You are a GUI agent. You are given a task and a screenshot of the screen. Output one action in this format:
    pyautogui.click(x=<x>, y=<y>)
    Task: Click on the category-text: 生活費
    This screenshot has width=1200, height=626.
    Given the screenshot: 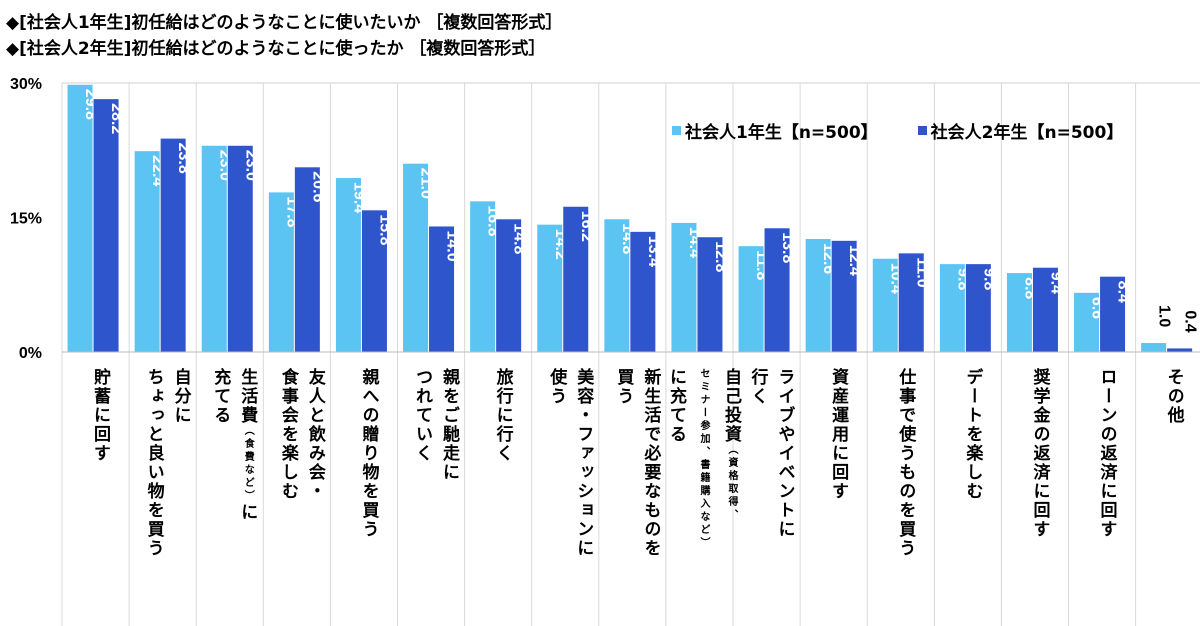 What is the action you would take?
    pyautogui.click(x=247, y=396)
    